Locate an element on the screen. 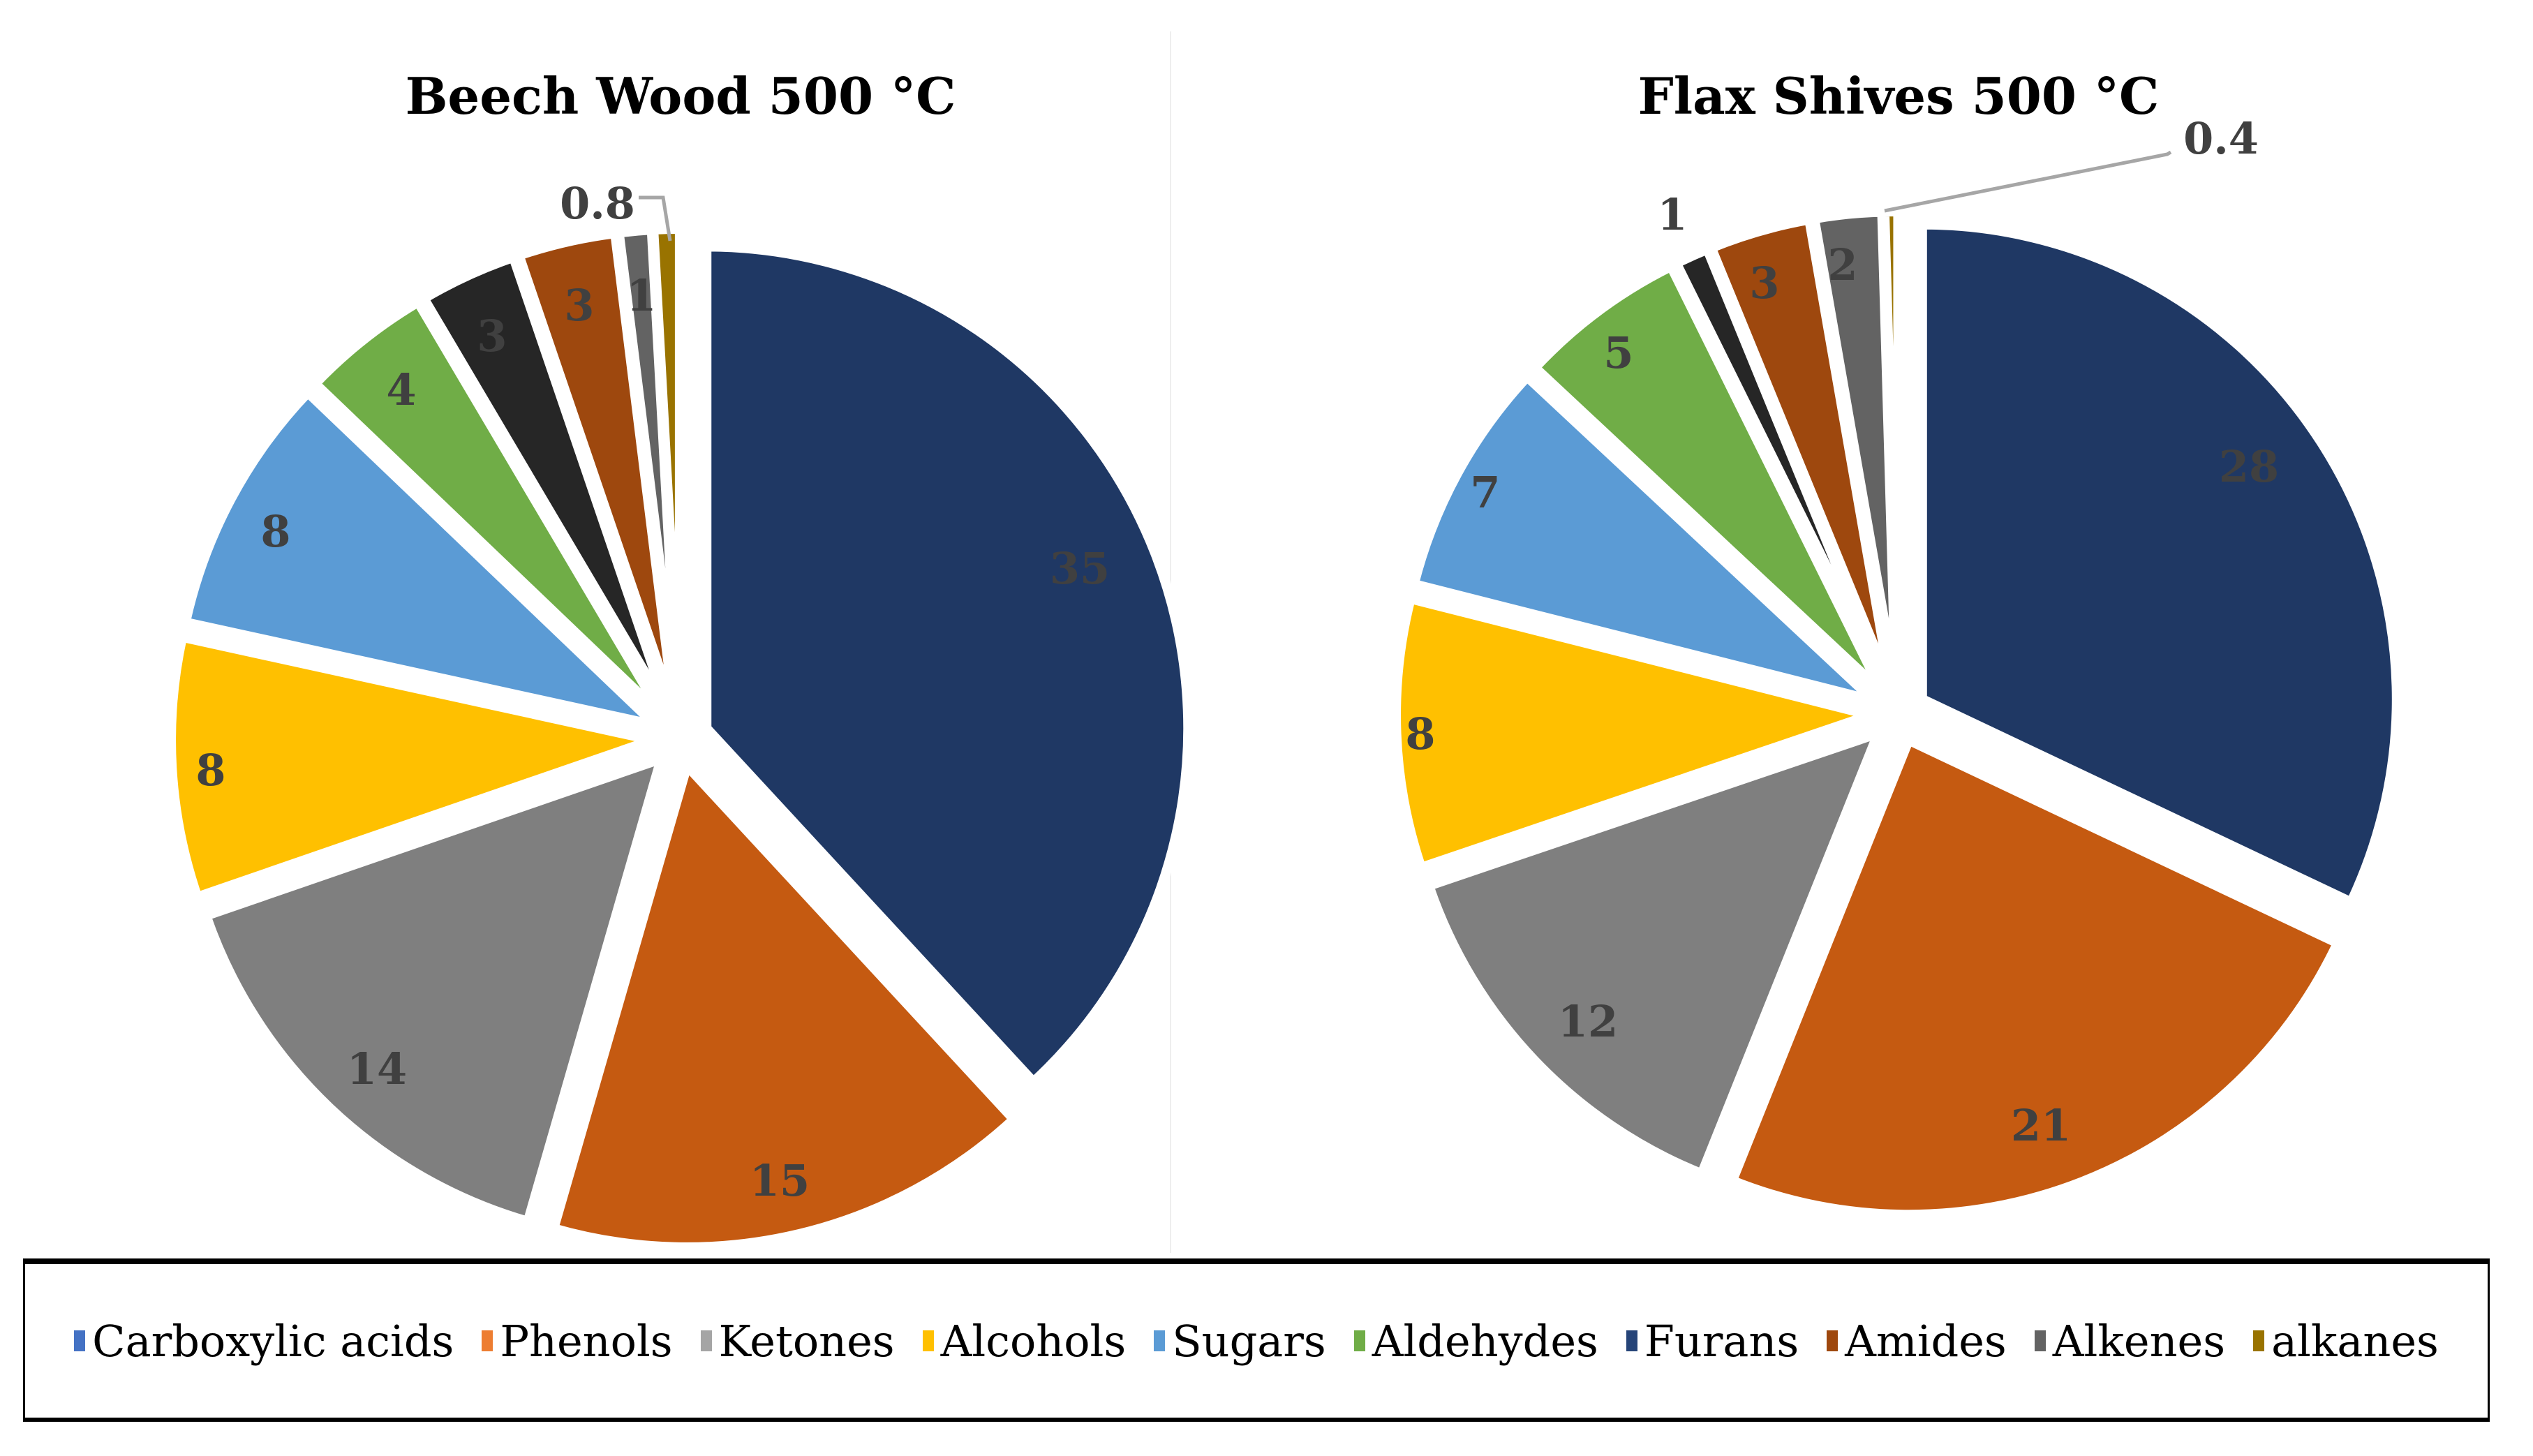  data-label: 28 is located at coordinates (2249, 466).